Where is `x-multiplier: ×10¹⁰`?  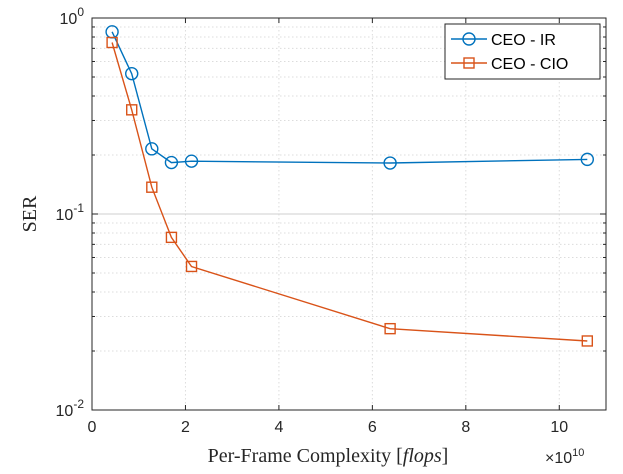
x-multiplier: ×10¹⁰ is located at coordinates (564, 457).